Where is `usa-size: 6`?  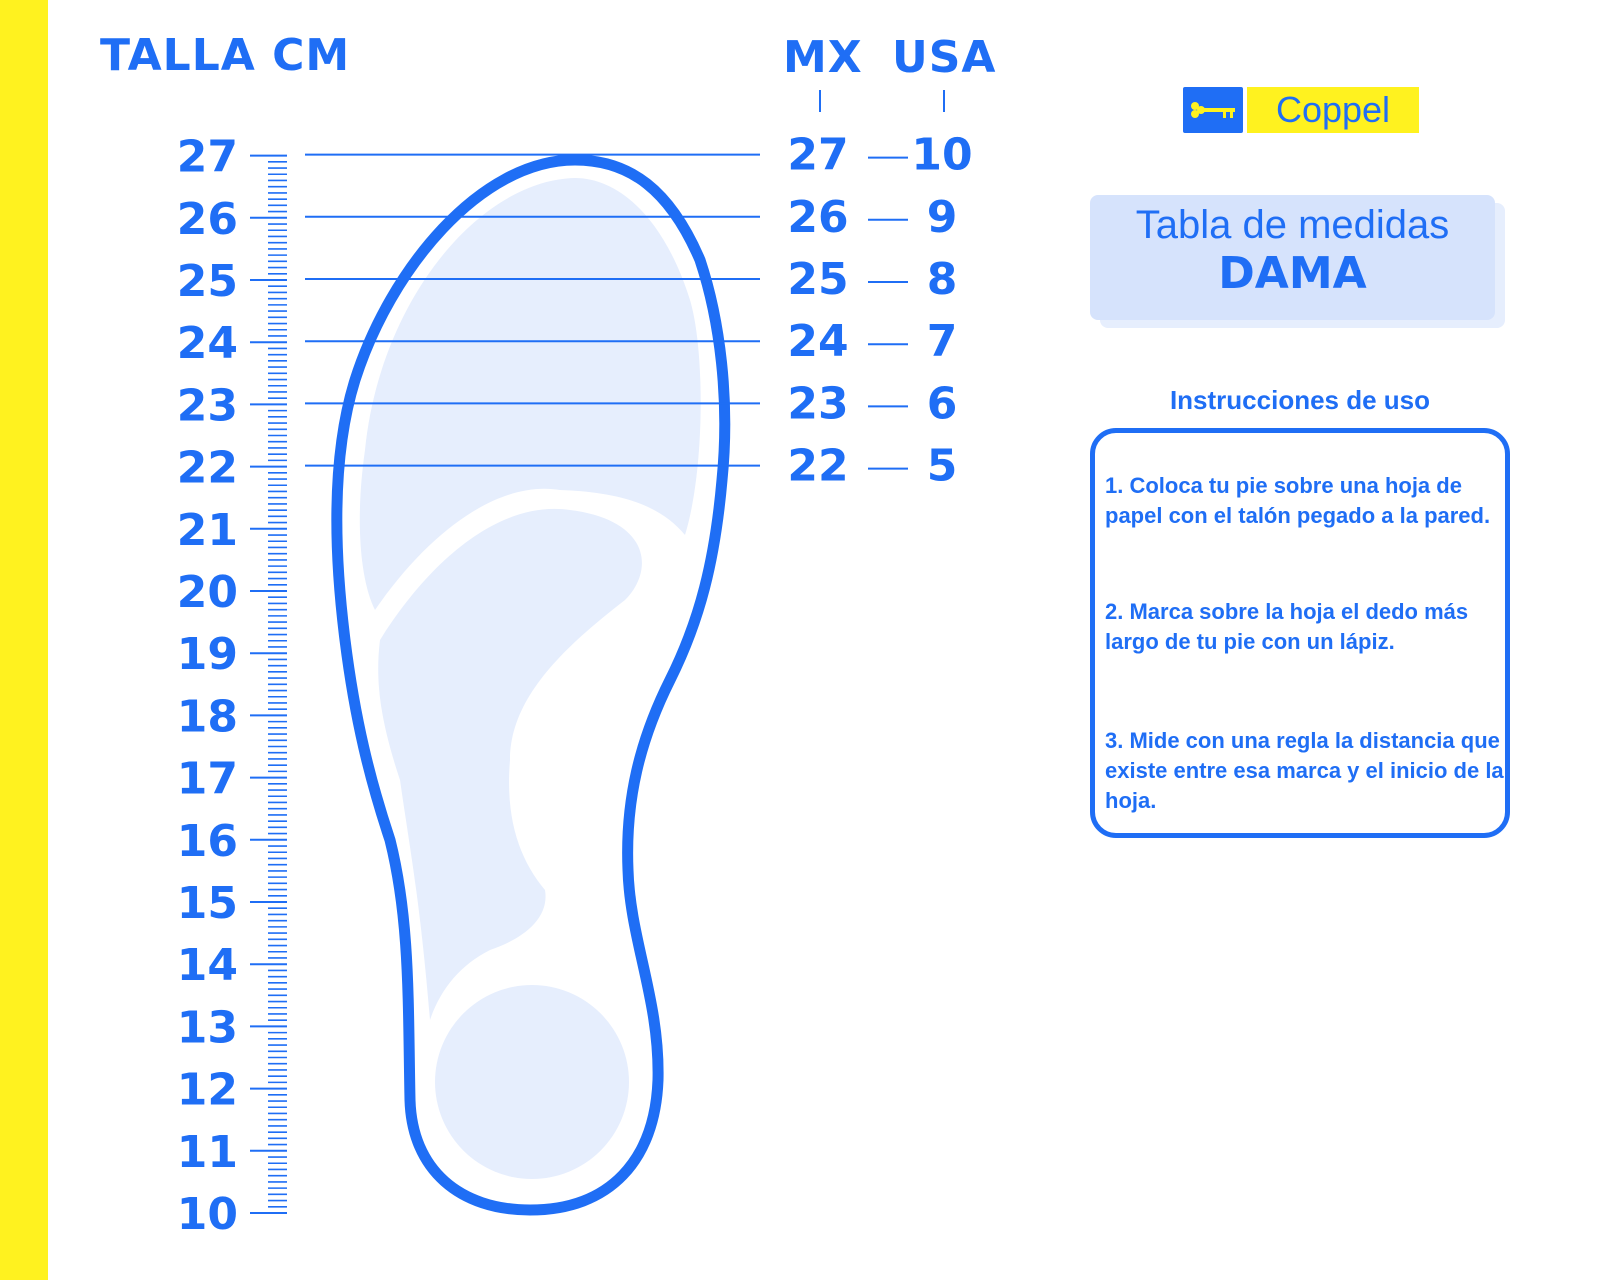 usa-size: 6 is located at coordinates (942, 403).